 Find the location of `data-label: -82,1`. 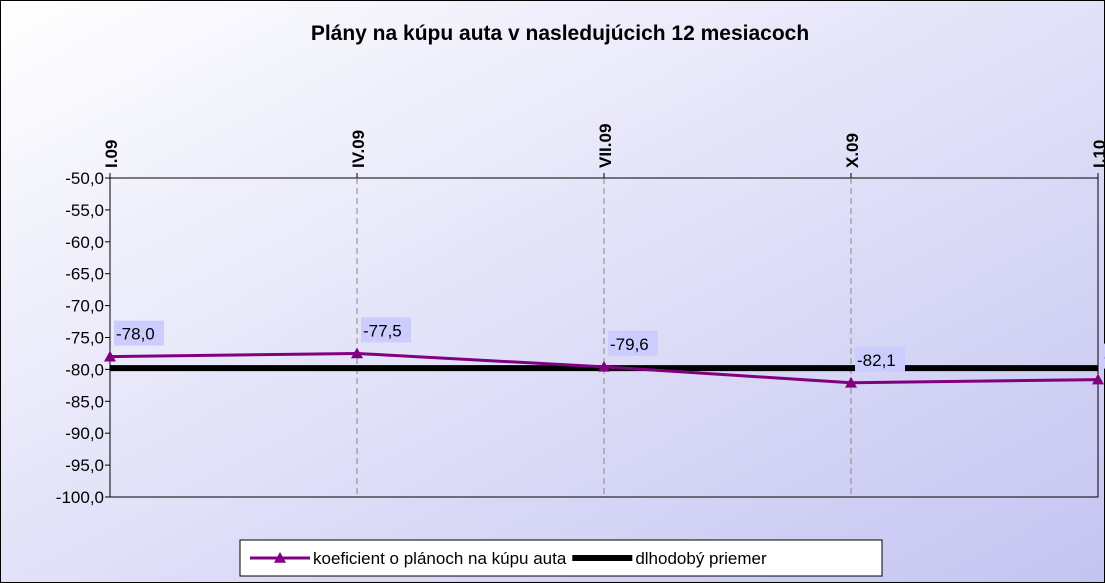

data-label: -82,1 is located at coordinates (880, 359).